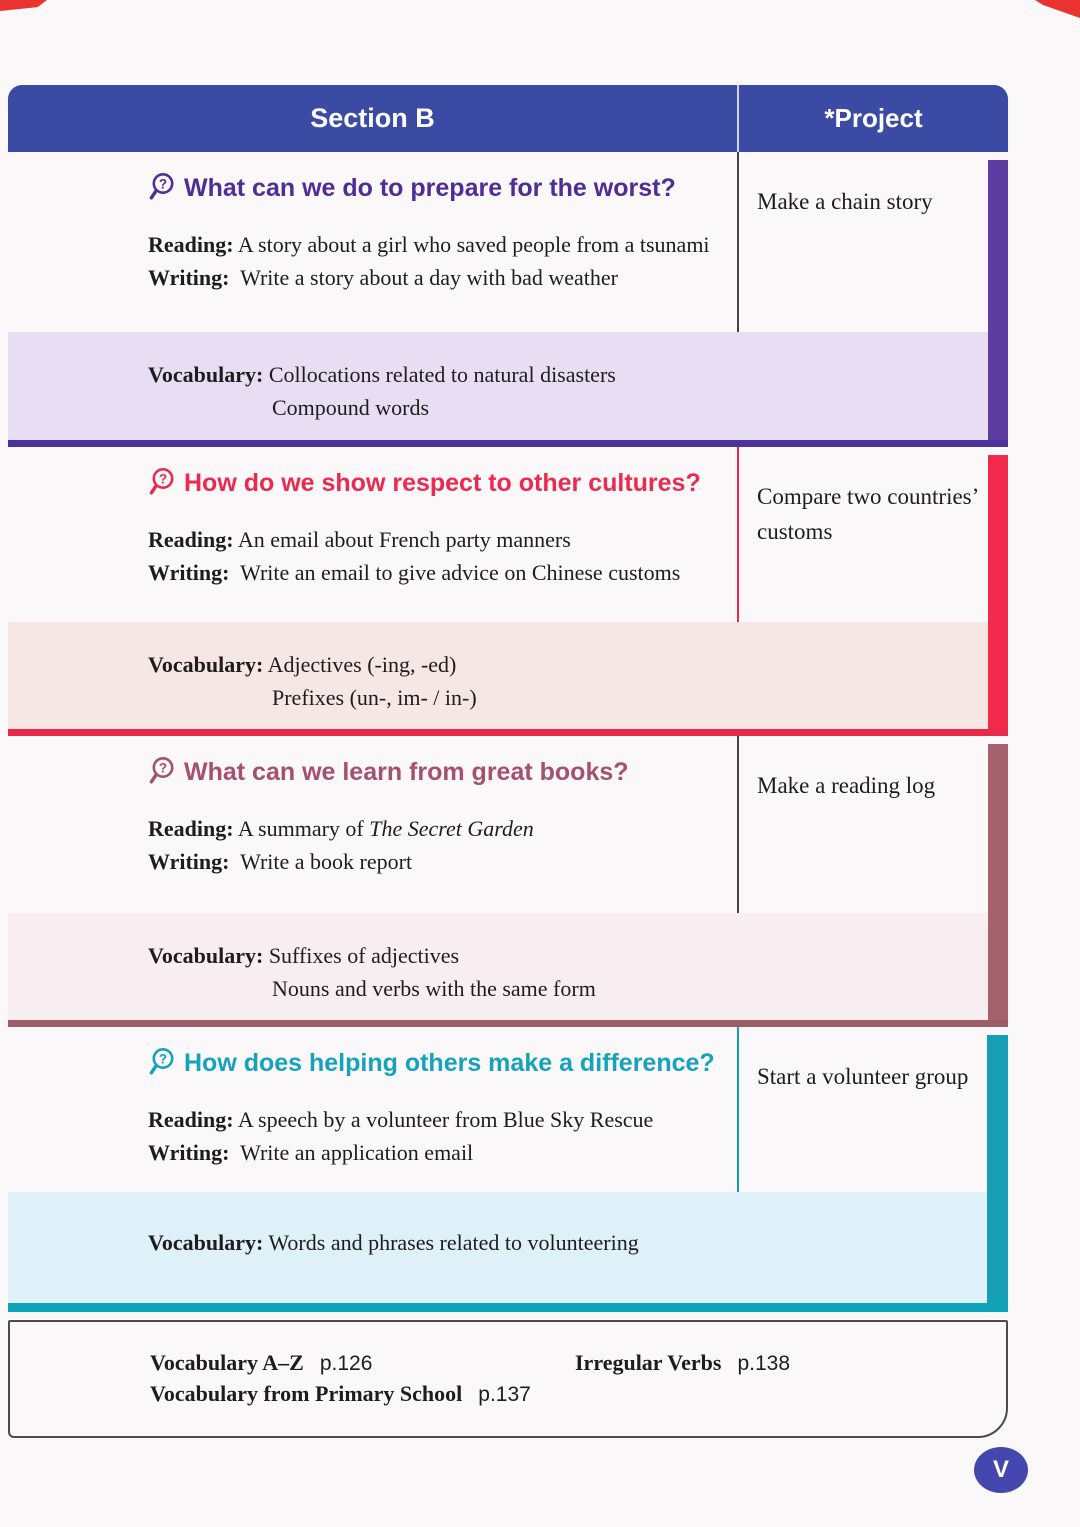 Image resolution: width=1080 pixels, height=1527 pixels. Describe the element at coordinates (311, 1152) in the screenshot. I see `unit4-writing: Writing: Write an application email` at that location.